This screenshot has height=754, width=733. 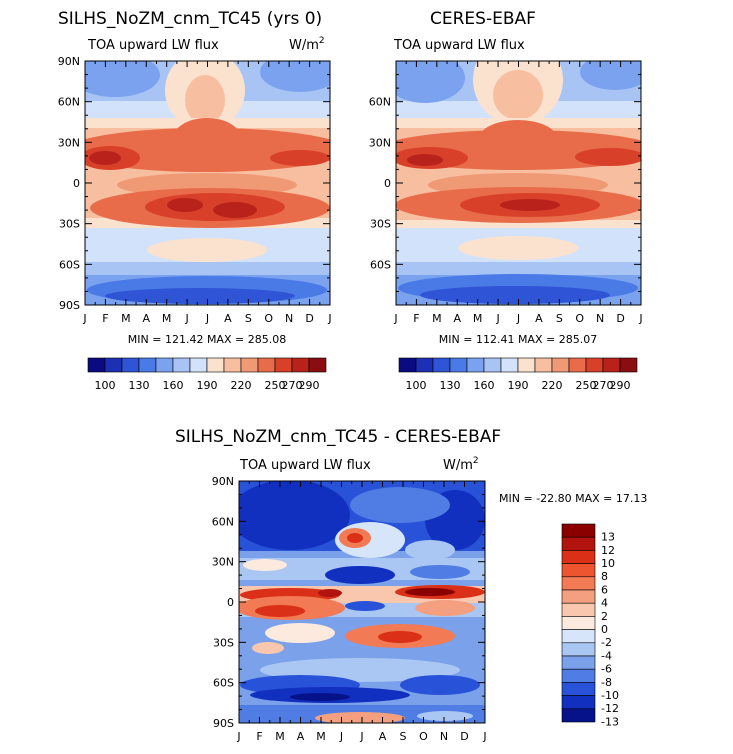 I want to click on colorbar-label: 4, so click(x=604, y=603).